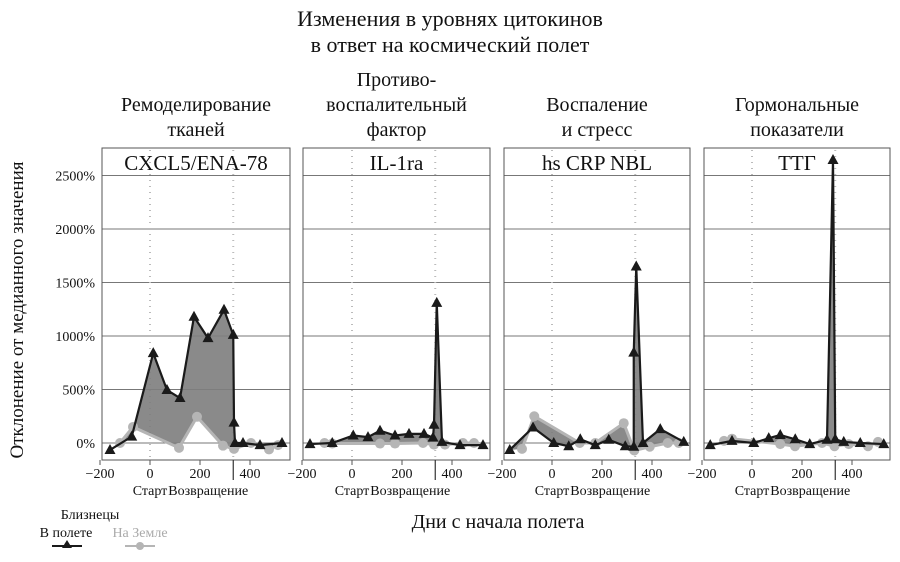 This screenshot has width=900, height=562. I want to click on legend: Близнецы В полете На Земле, so click(104, 529).